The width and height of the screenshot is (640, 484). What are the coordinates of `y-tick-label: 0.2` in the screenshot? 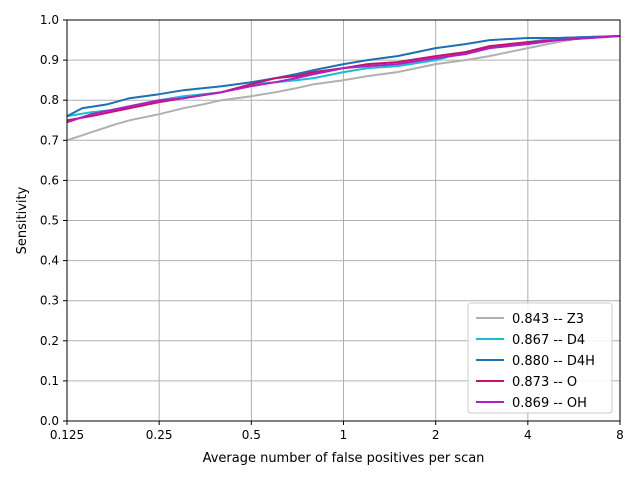 It's located at (49, 341).